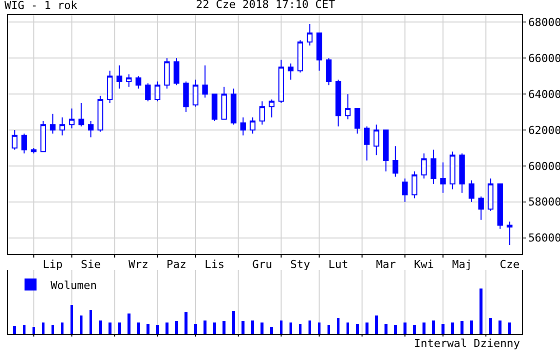  I want to click on x-tick-label: Sie, so click(90, 265).